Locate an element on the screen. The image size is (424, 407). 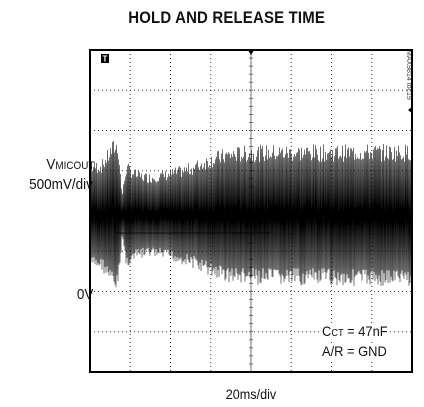
trigger-position-icon is located at coordinates (251, 52).